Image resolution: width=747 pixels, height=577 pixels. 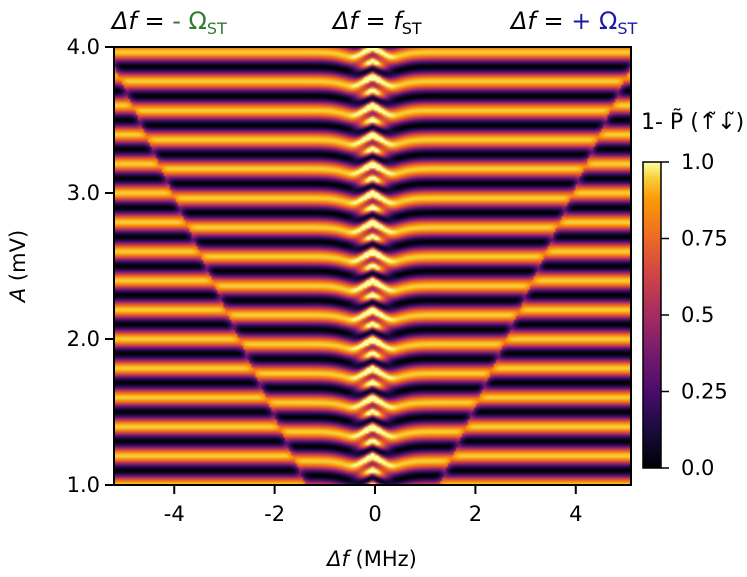 I want to click on x-tick-label: -4, so click(x=174, y=514).